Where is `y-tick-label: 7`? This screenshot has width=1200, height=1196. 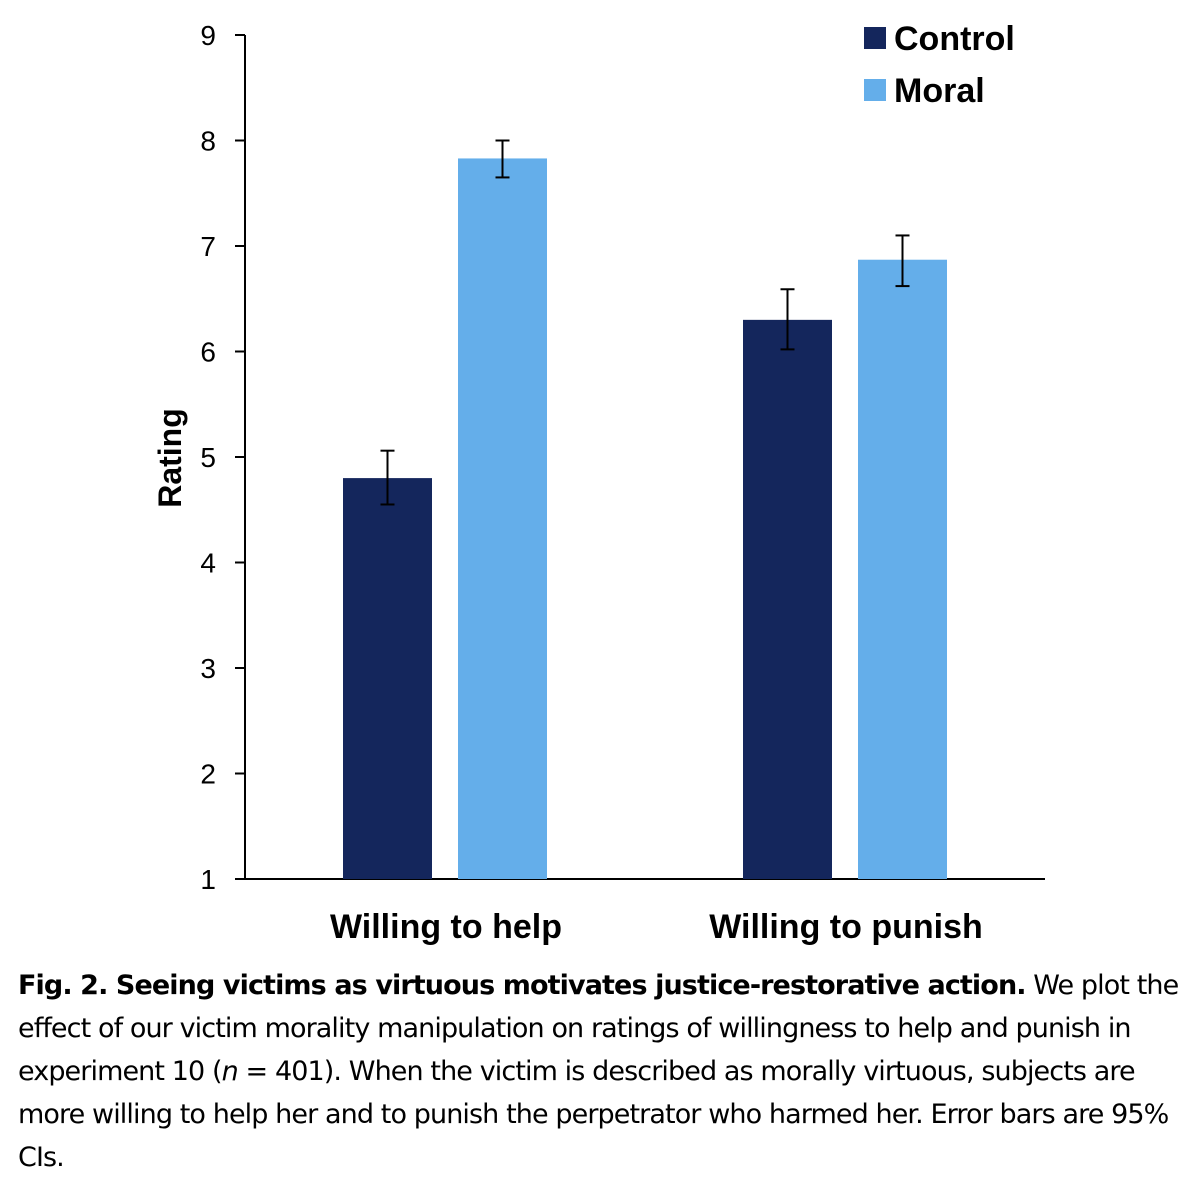 y-tick-label: 7 is located at coordinates (208, 246).